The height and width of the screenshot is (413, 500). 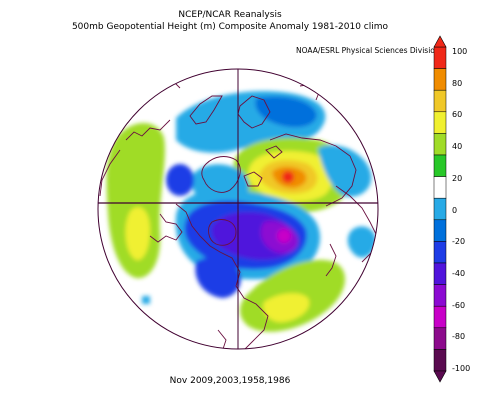 I want to click on negative-anomaly-east-asia, so click(x=361, y=242).